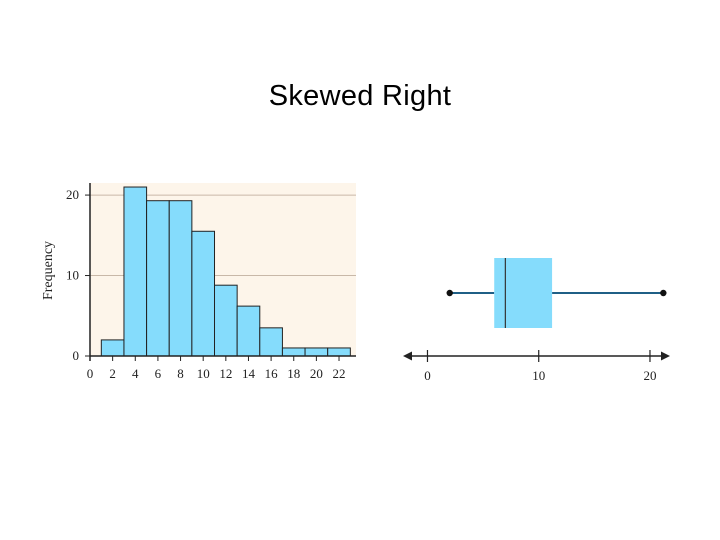 This screenshot has height=540, width=720. What do you see at coordinates (216, 368) in the screenshot?
I see `histogram-x-ticks: 0 2 4 6 8 10 12 14 16 18 20 22` at bounding box center [216, 368].